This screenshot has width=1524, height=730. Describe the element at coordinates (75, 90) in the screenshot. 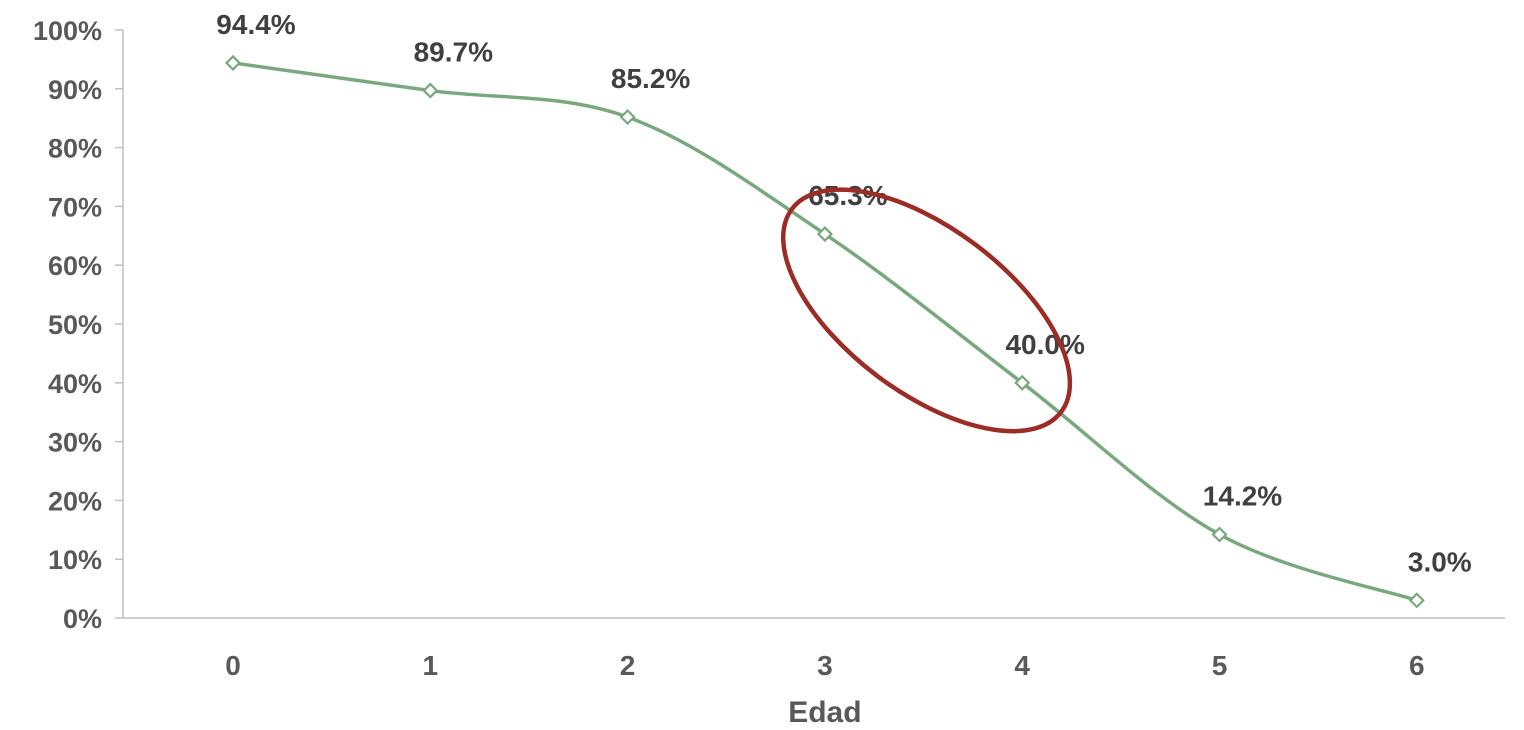

I see `y-tick-label: 90%` at that location.